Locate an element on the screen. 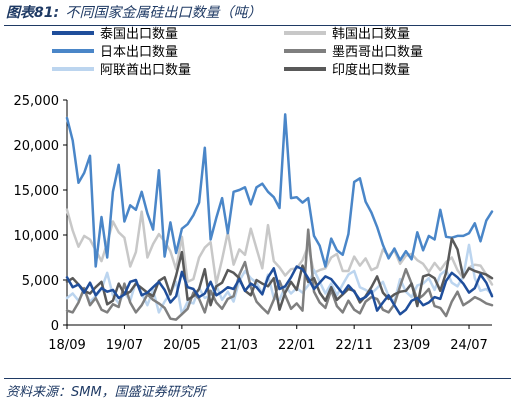 The height and width of the screenshot is (404, 515). y-axis: 0 5,000 10,000 15,000 20,000 25,000 is located at coordinates (41, 214).